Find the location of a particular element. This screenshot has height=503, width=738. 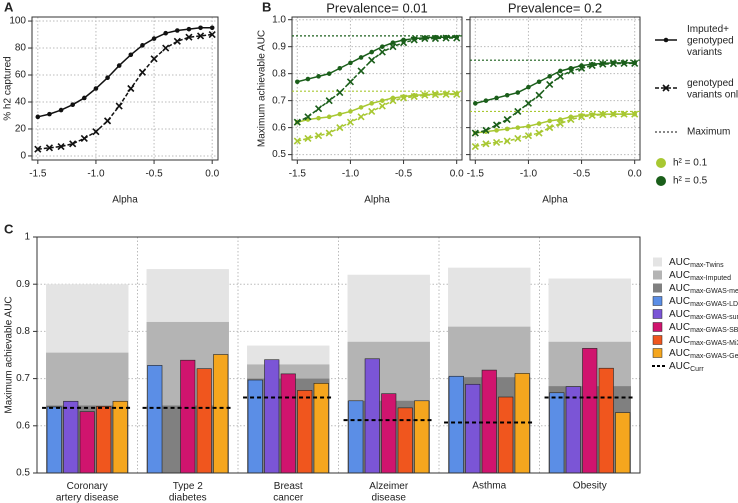

x-tick-label: Coronary artery disease is located at coordinates (87, 492).